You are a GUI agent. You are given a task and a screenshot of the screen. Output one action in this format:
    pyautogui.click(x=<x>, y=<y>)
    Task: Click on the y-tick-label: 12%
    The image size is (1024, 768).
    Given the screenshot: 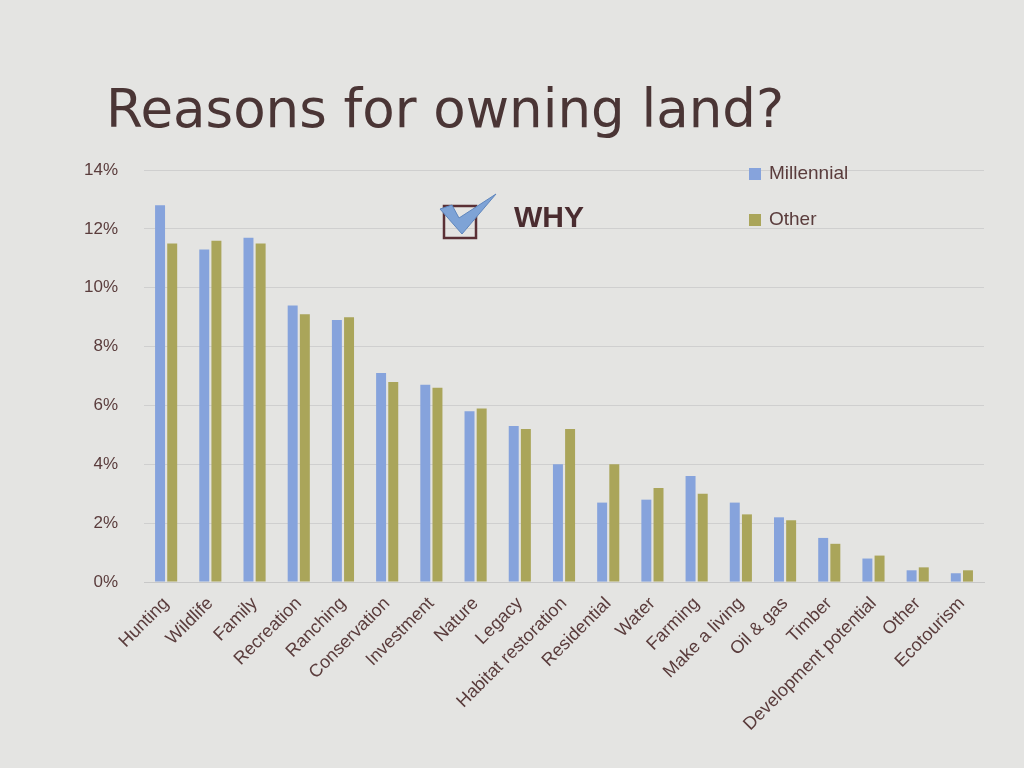 What is the action you would take?
    pyautogui.click(x=101, y=228)
    